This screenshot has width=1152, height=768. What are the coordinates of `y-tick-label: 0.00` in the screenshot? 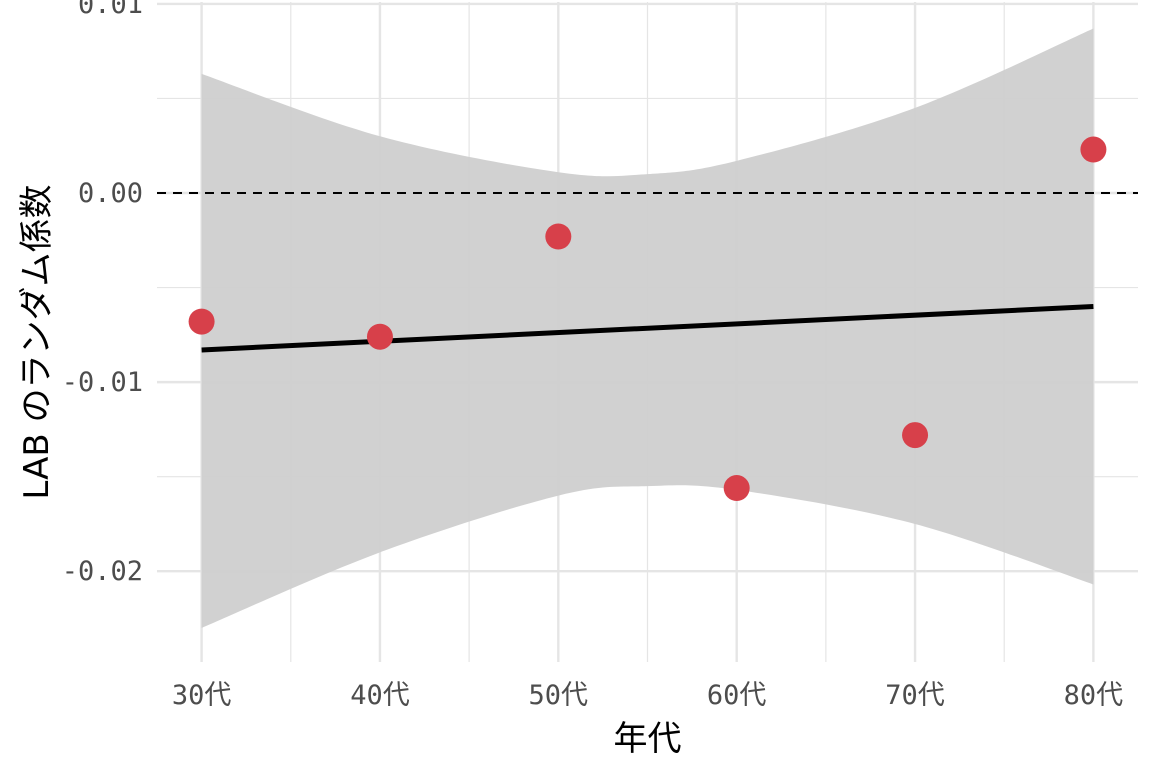 It's located at (110, 193).